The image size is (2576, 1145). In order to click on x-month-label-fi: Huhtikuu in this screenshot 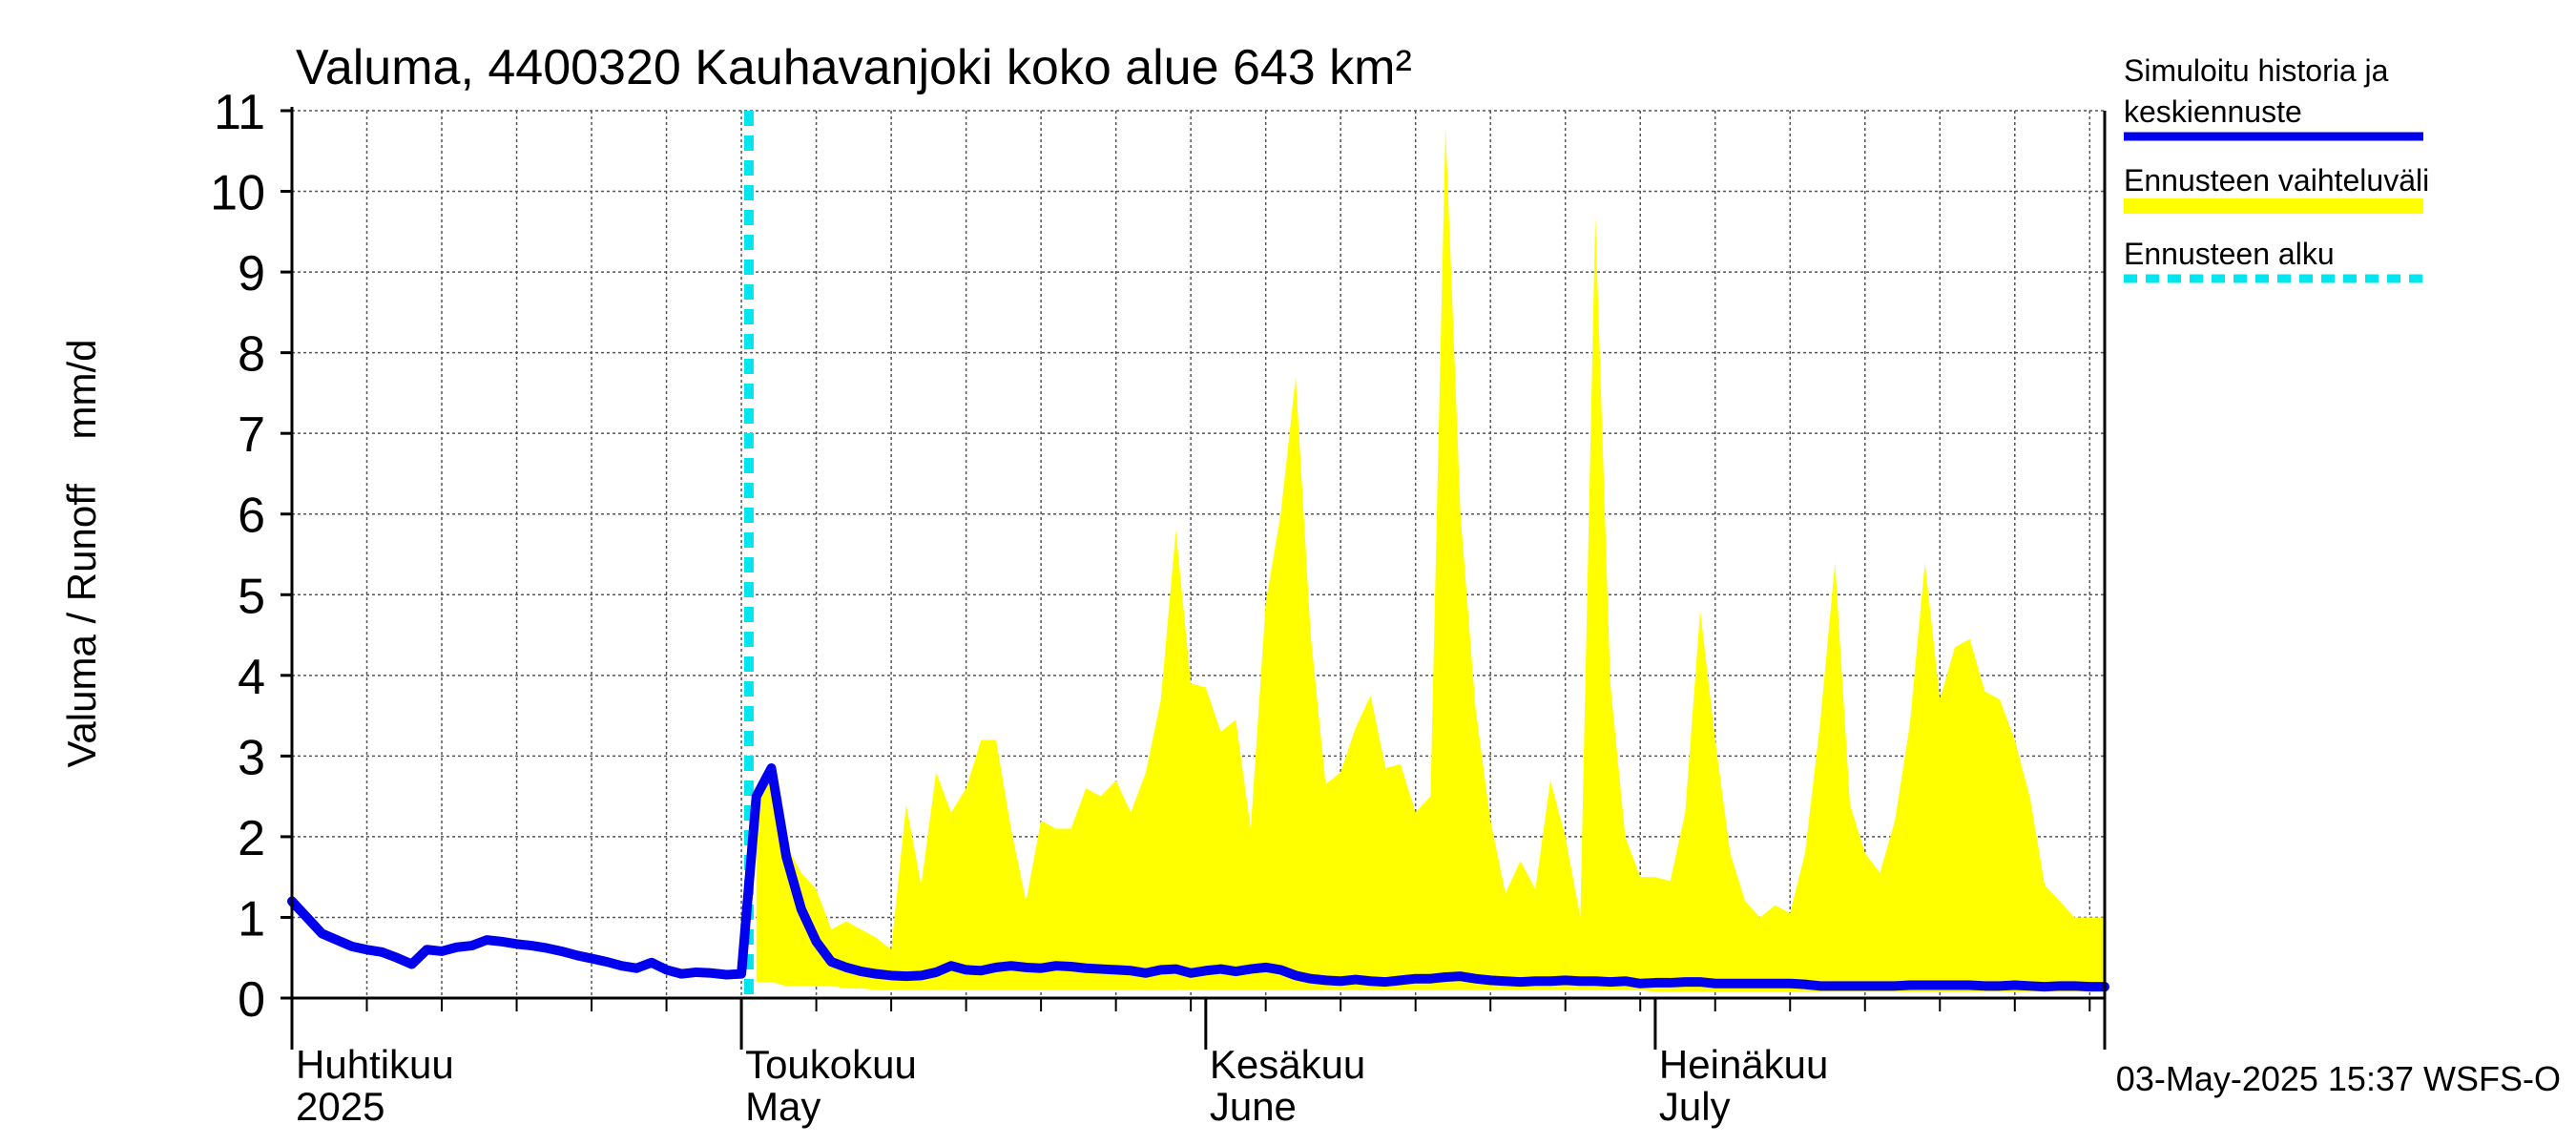, I will do `click(375, 1064)`.